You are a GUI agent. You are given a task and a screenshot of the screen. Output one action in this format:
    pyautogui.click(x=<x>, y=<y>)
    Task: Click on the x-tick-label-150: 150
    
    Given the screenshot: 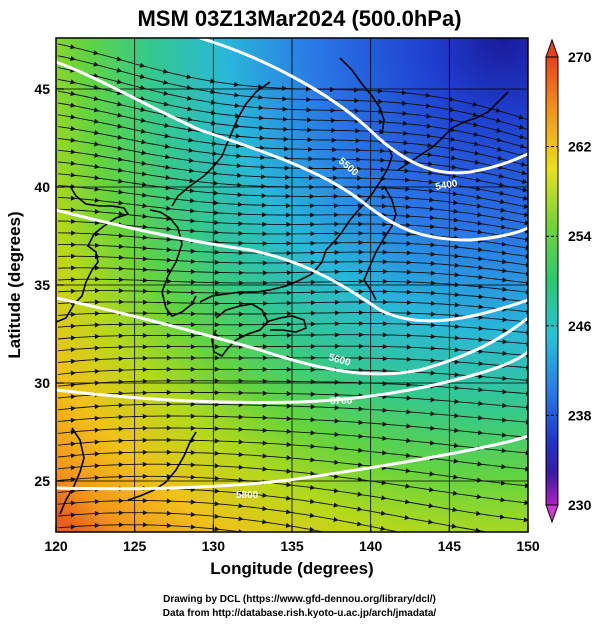 What is the action you would take?
    pyautogui.click(x=528, y=546)
    